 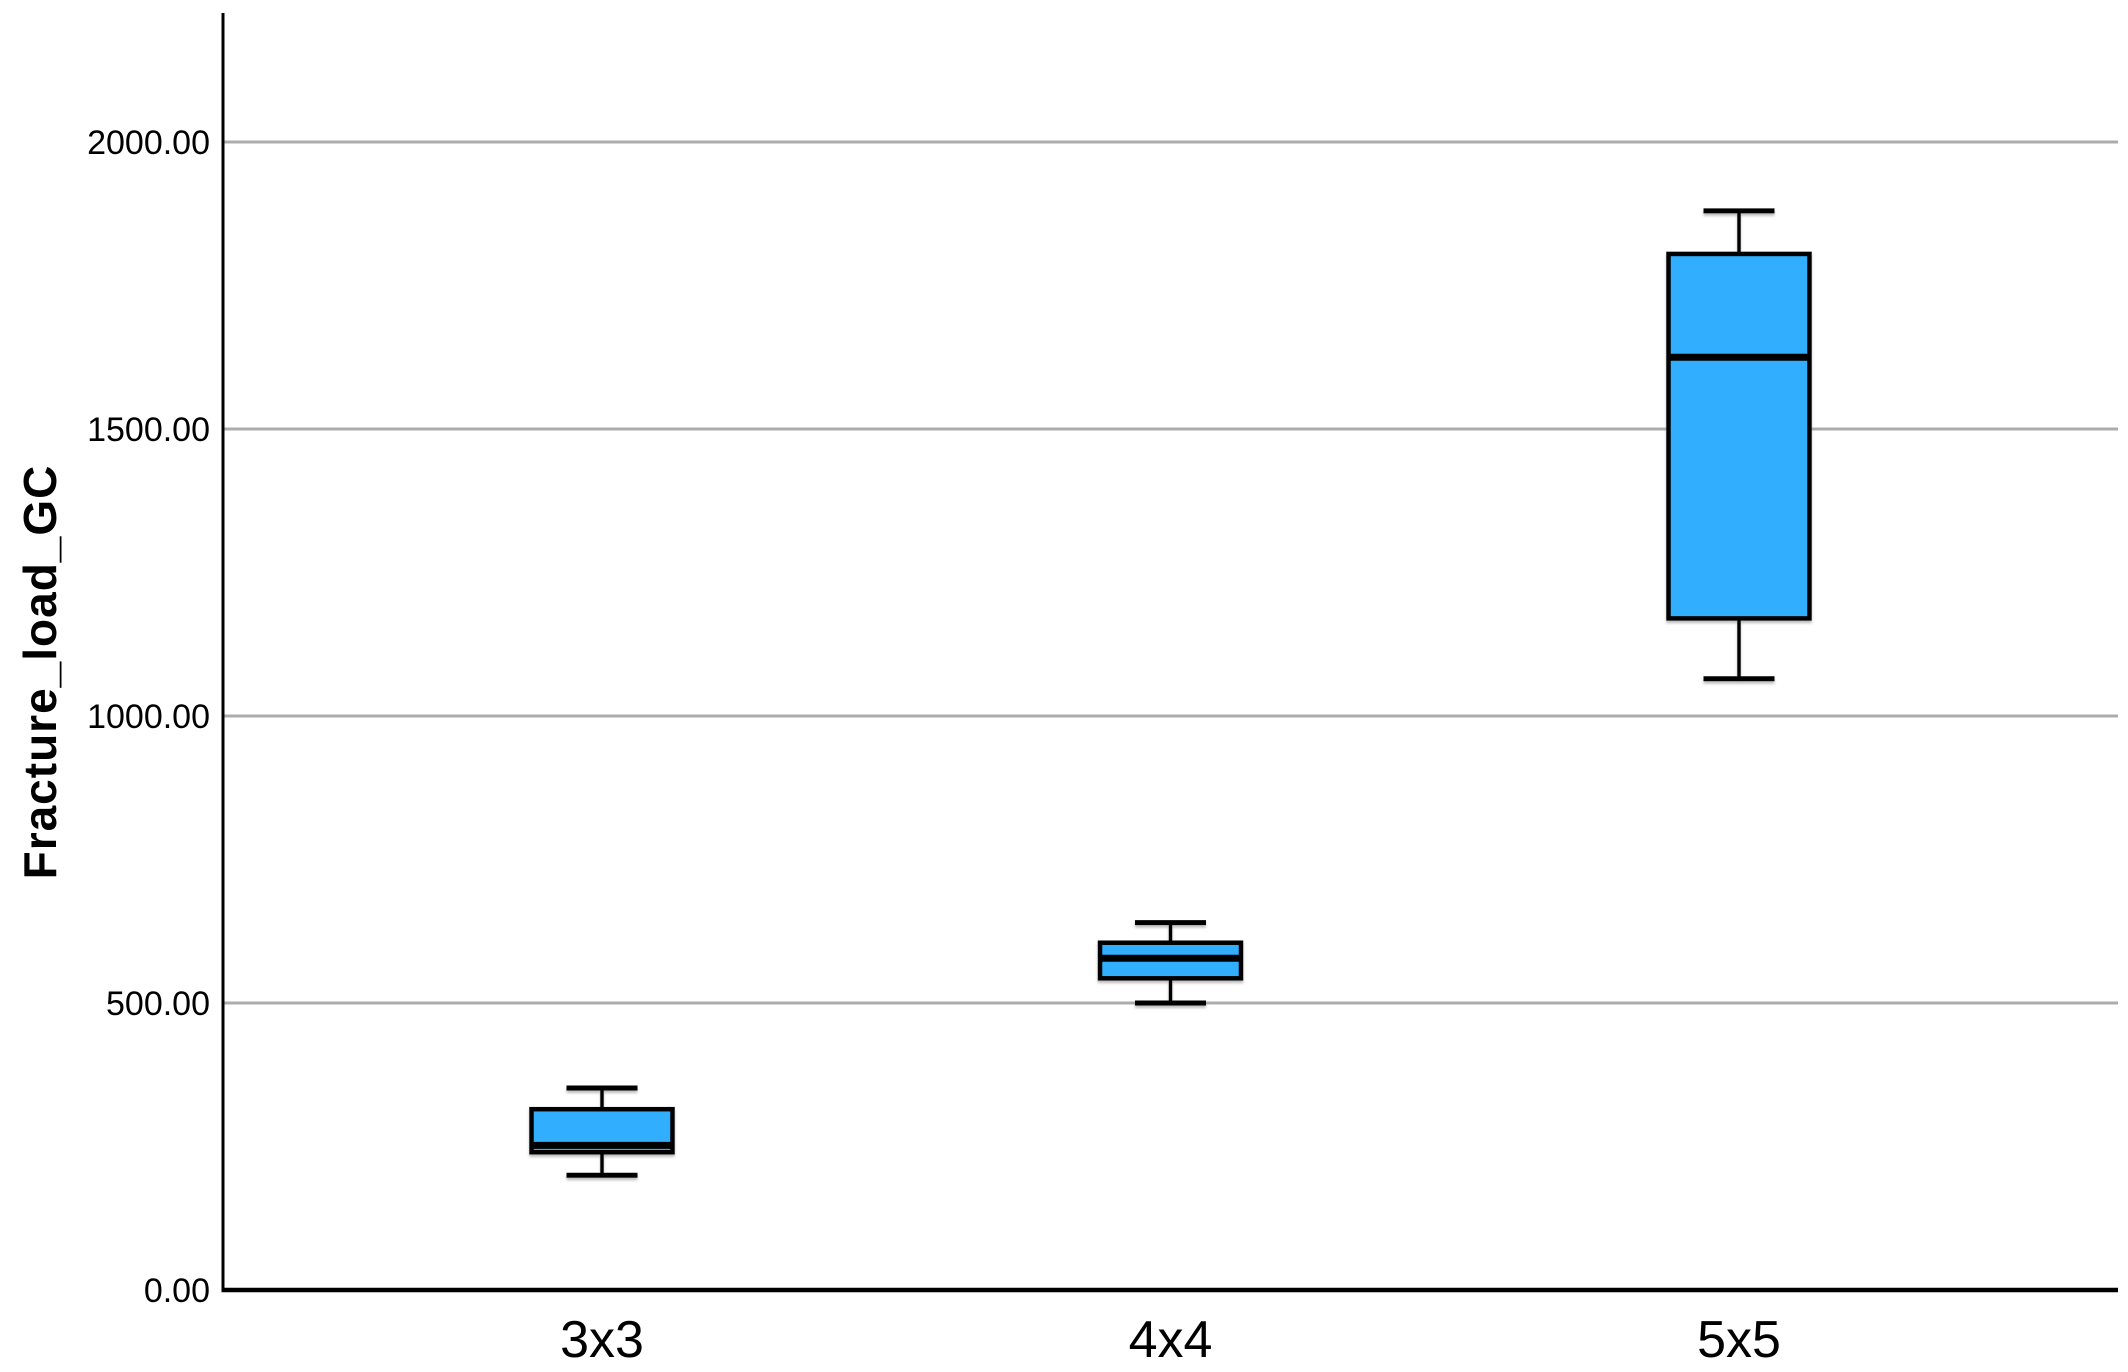 I want to click on box-group-4x4, so click(x=1170, y=963).